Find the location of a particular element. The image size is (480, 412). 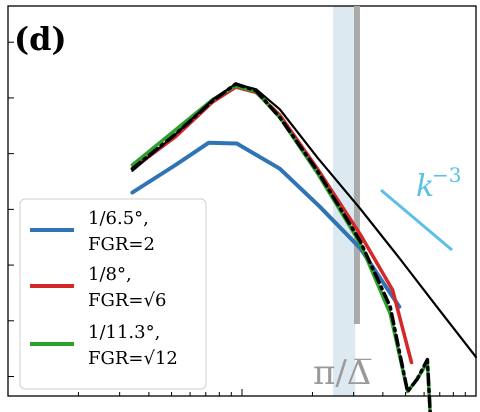

band-layer is located at coordinates (344, 201).